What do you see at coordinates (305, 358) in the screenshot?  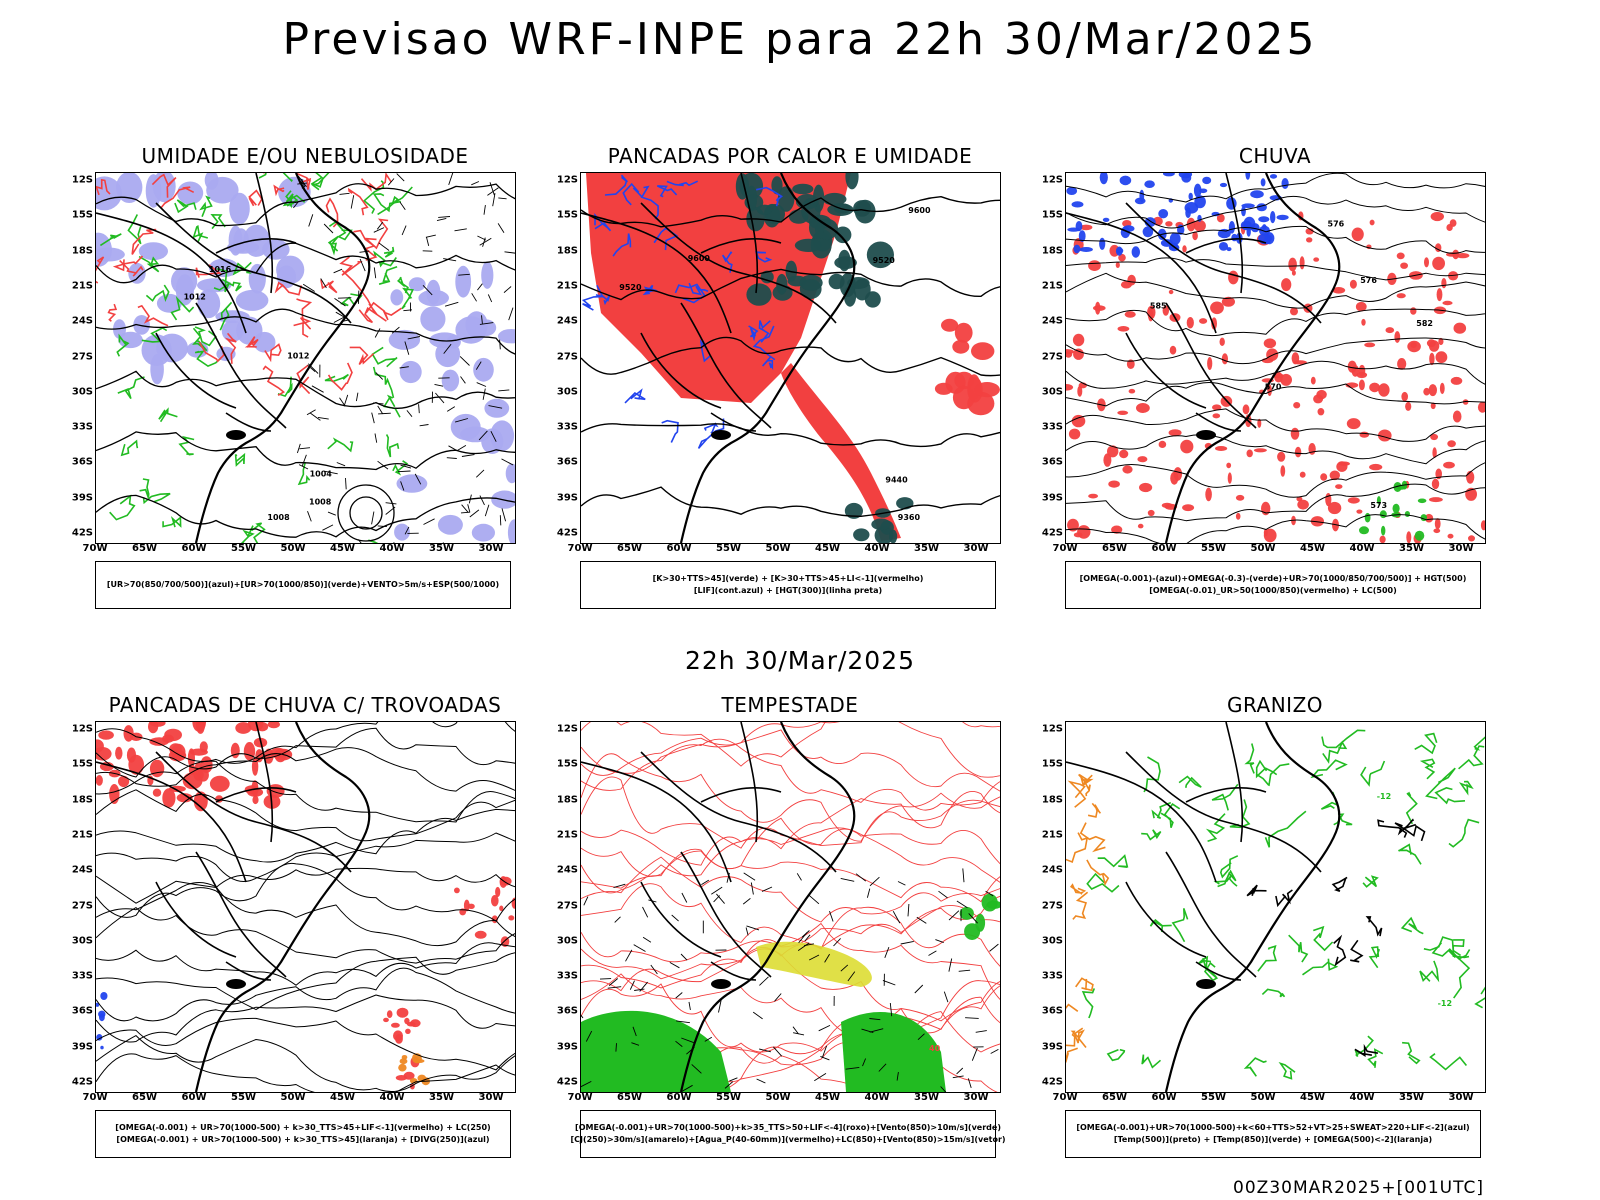 I see `map-umidade: 1008 1012 1016 1012 1008 1004` at bounding box center [305, 358].